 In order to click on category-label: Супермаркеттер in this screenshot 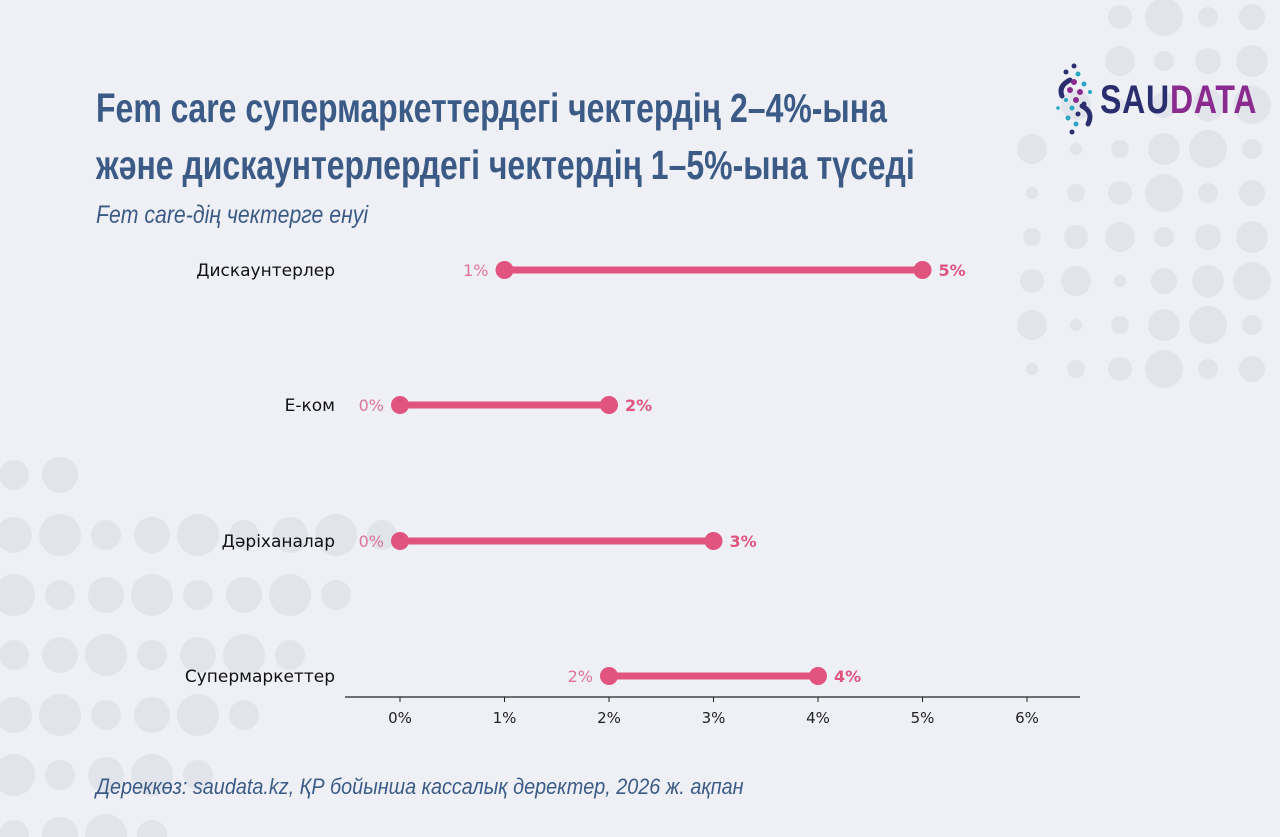, I will do `click(260, 677)`.